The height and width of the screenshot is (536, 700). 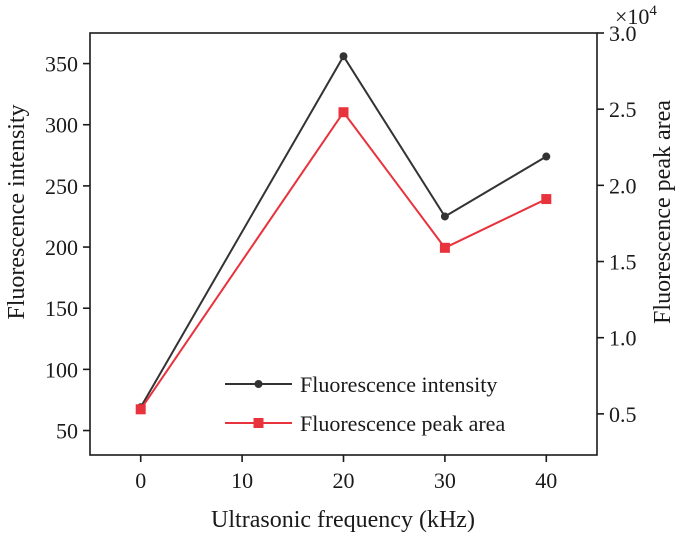 What do you see at coordinates (445, 480) in the screenshot?
I see `x-tick-label: 30` at bounding box center [445, 480].